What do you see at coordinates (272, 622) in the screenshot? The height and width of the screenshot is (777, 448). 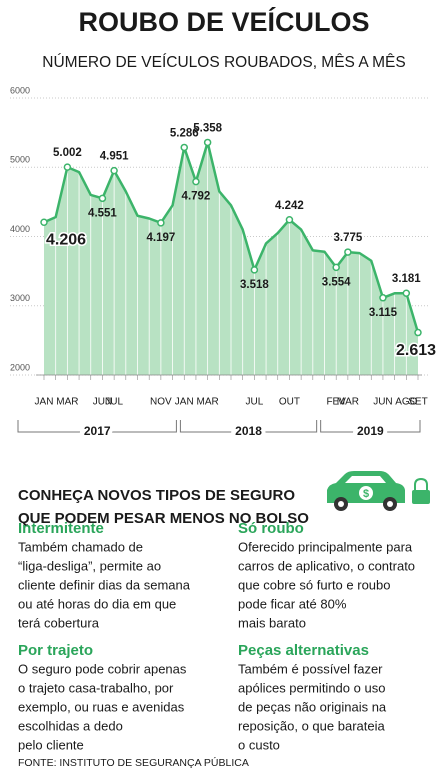 I see `card-text: mais barato` at bounding box center [272, 622].